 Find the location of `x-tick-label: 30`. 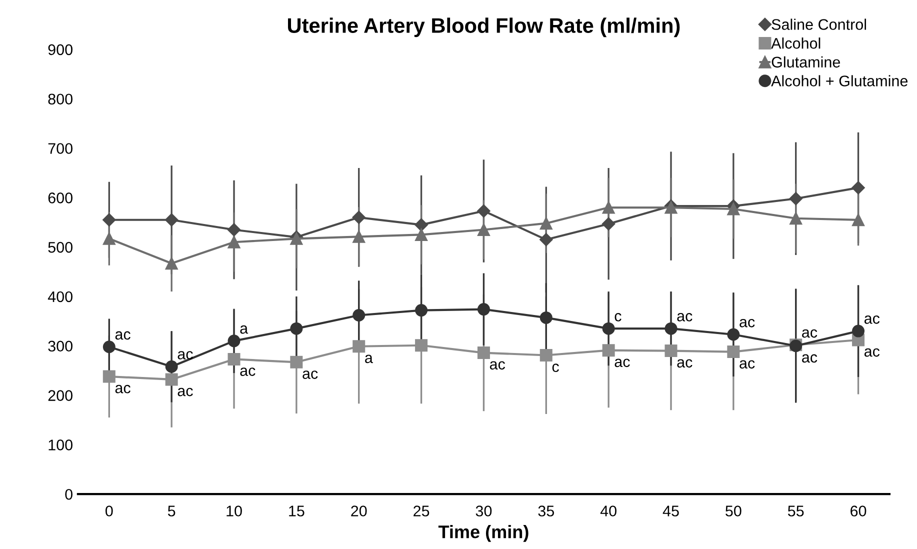

x-tick-label: 30 is located at coordinates (484, 511).